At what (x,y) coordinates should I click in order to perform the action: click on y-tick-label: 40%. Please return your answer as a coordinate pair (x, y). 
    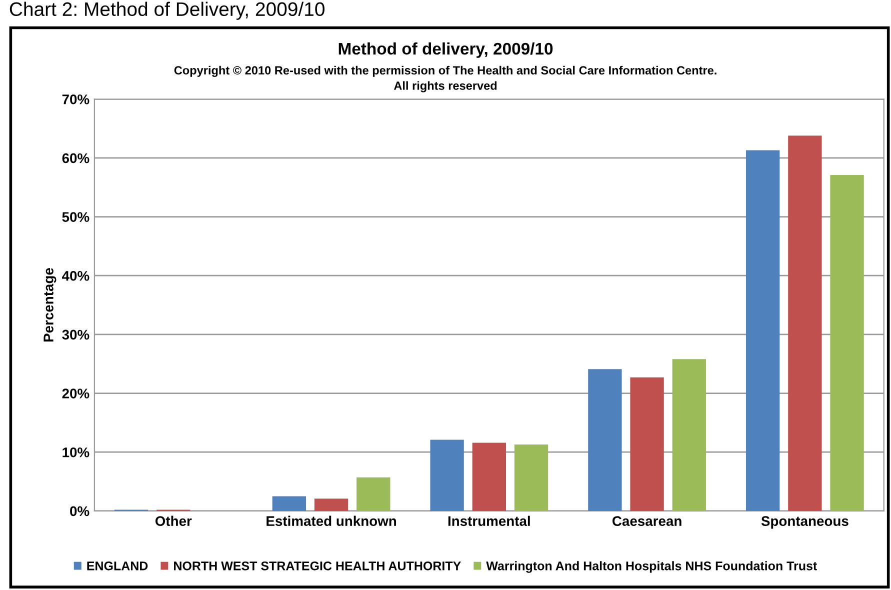
    Looking at the image, I should click on (76, 275).